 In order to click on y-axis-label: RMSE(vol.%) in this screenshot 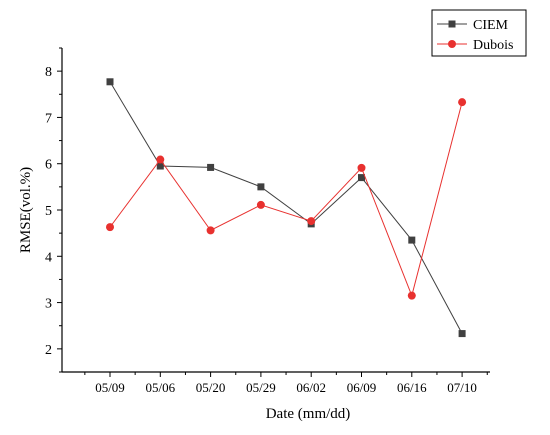, I will do `click(26, 210)`.